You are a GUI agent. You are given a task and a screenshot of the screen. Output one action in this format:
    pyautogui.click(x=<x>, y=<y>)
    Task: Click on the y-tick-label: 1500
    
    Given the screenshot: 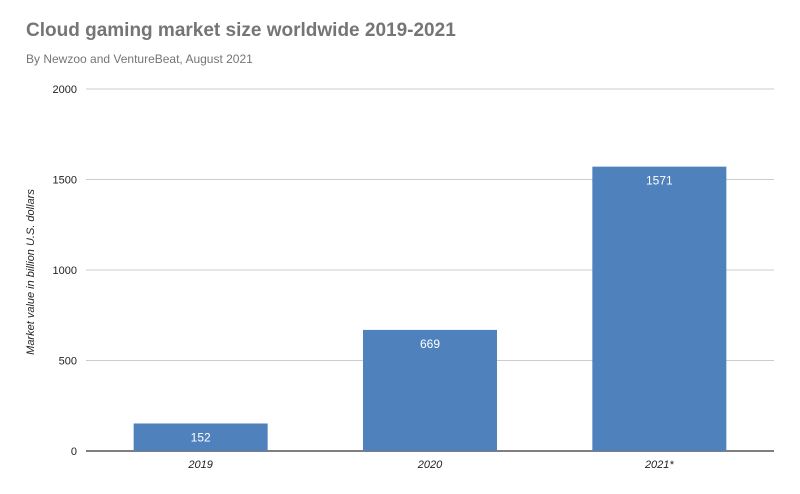 What is the action you would take?
    pyautogui.click(x=65, y=181)
    